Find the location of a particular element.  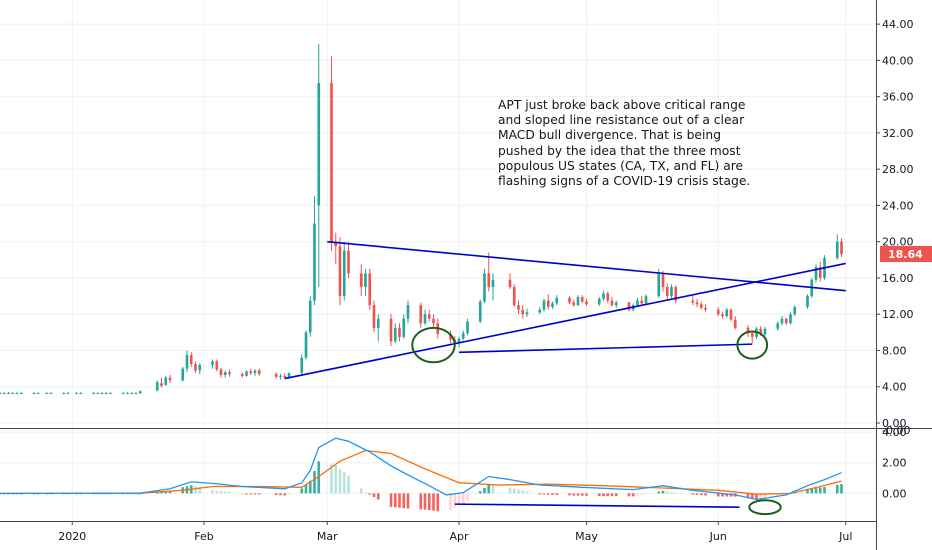

trendline-higher-low-line is located at coordinates (605, 348).